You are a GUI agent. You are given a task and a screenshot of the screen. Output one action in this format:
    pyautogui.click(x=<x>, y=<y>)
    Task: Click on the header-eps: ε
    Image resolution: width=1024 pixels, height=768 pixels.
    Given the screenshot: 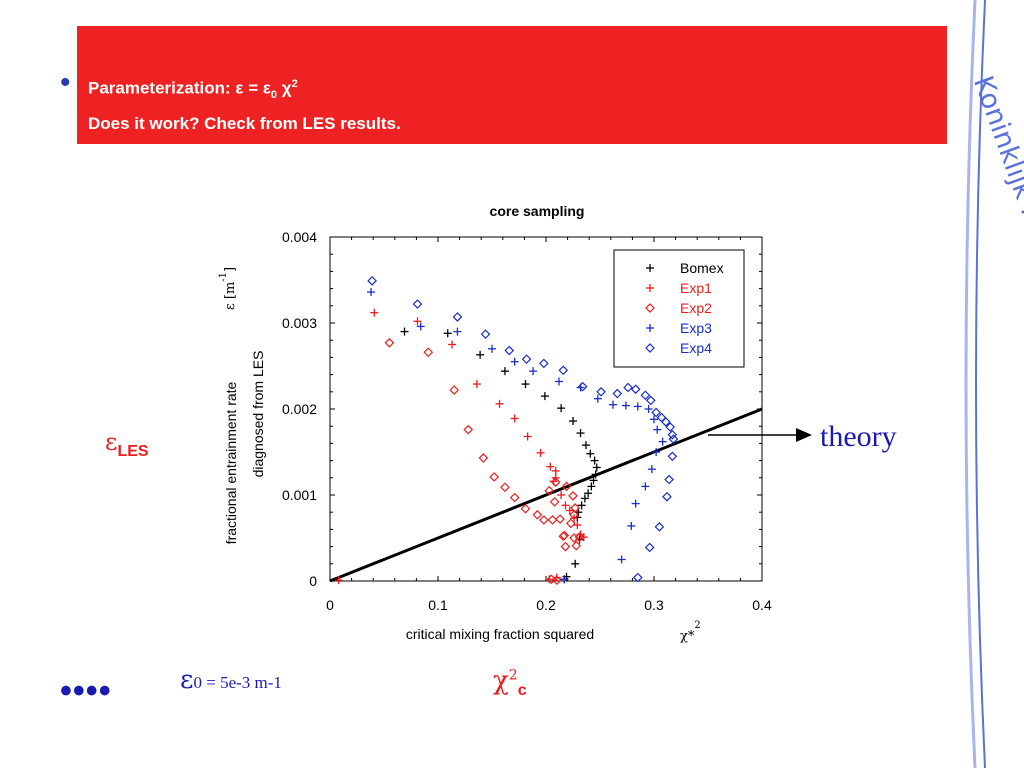 What is the action you would take?
    pyautogui.click(x=239, y=88)
    